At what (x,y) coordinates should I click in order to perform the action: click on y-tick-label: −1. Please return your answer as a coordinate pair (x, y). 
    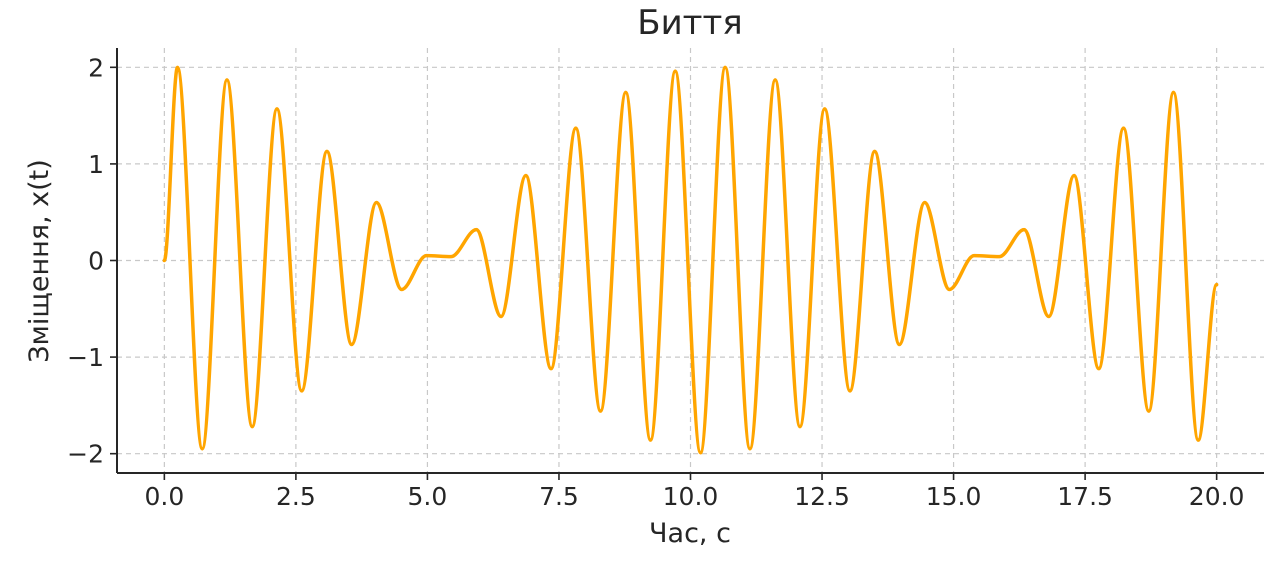
    Looking at the image, I should click on (85, 357).